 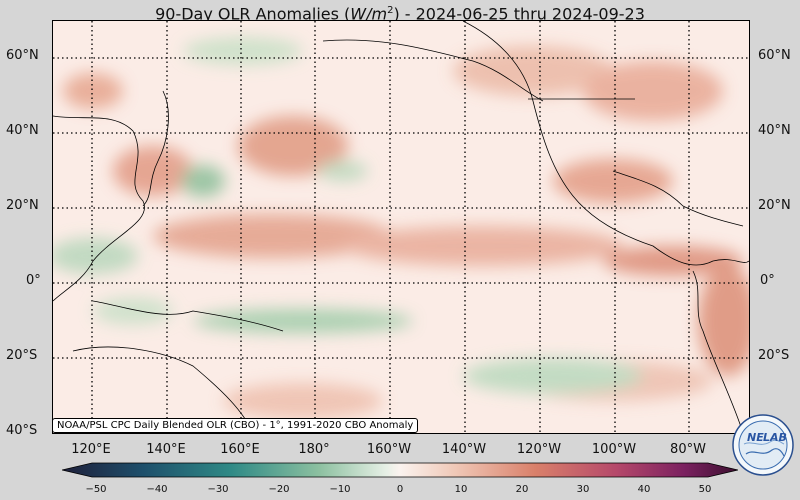 I want to click on lat-label-right: 20°S, so click(x=774, y=355).